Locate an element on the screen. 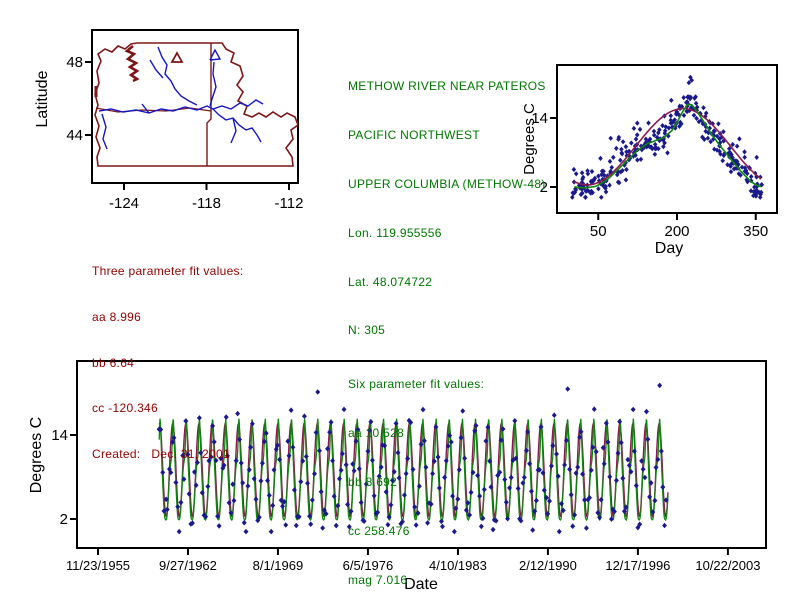  six-param-fit-curve-ts is located at coordinates (413, 470).